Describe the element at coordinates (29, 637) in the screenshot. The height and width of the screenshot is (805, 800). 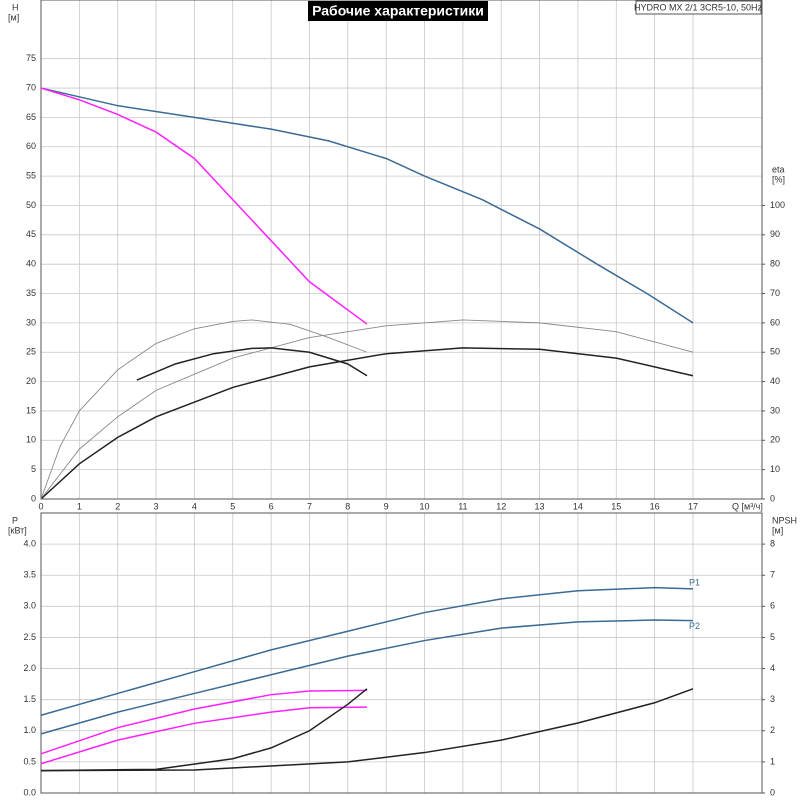
I see `y-tick-label: 2.5` at that location.